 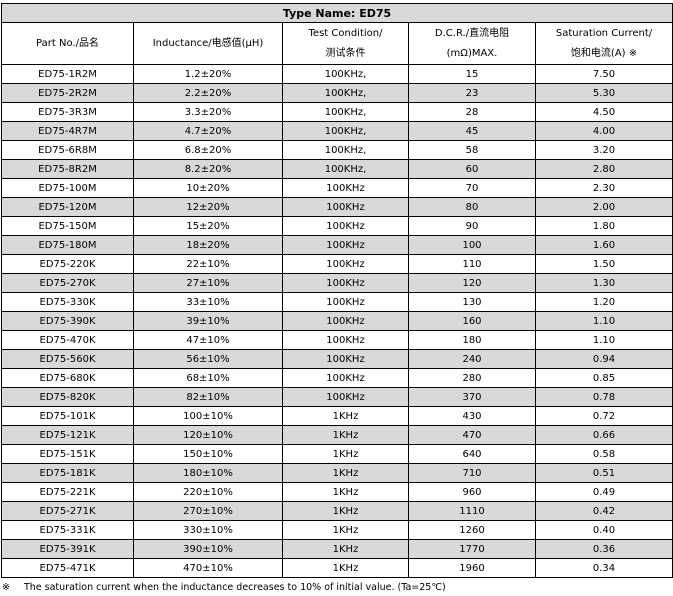 What do you see at coordinates (603, 93) in the screenshot?
I see `cell-saturation-current: 5.30` at bounding box center [603, 93].